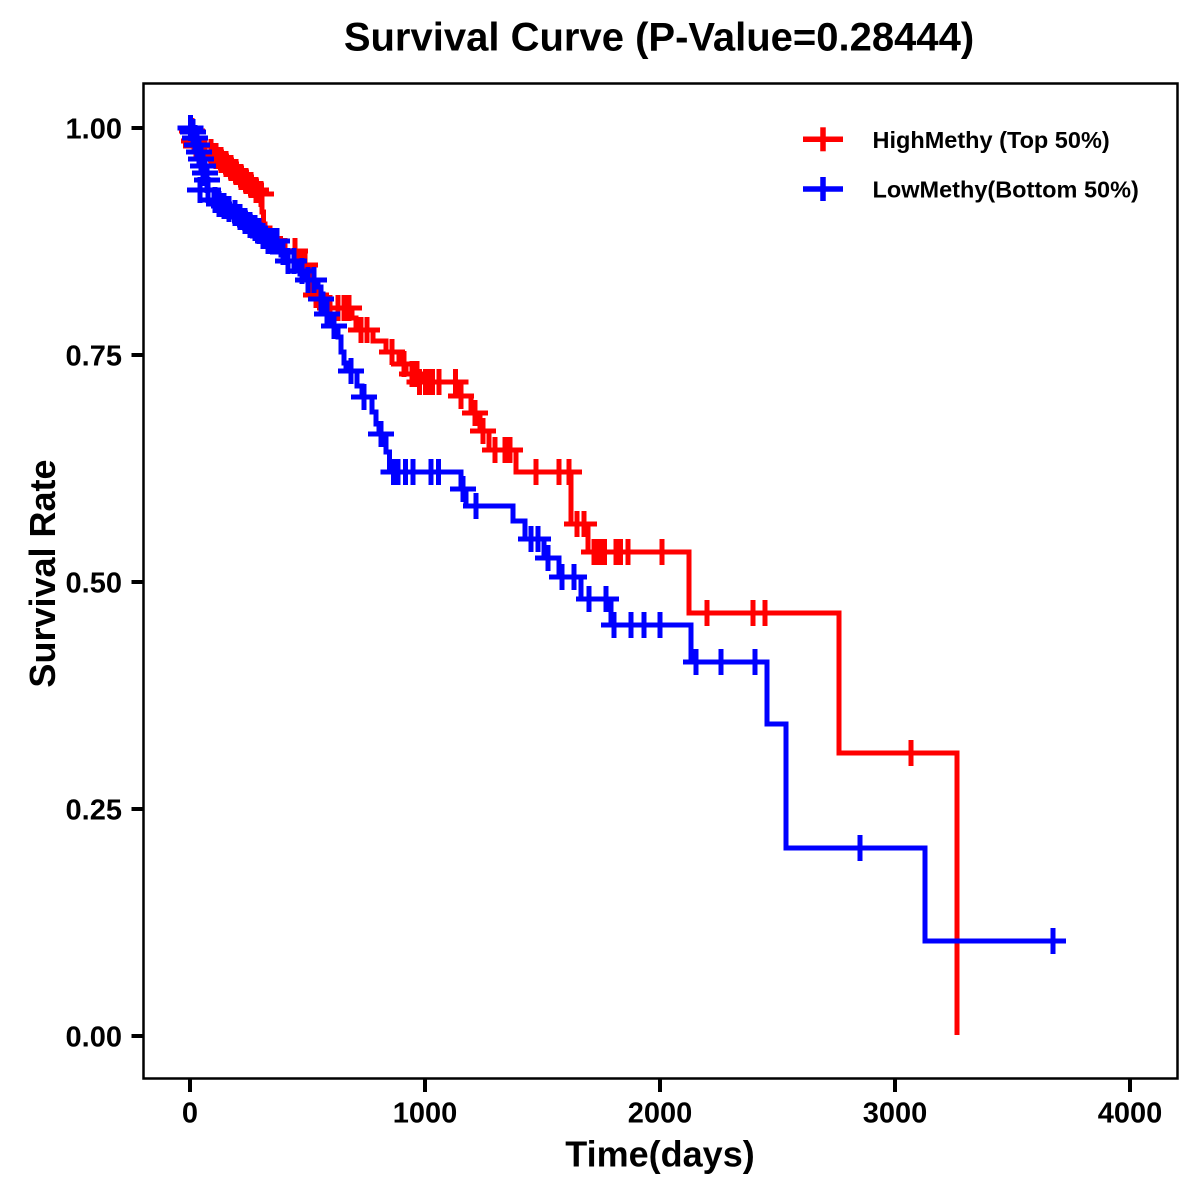 This screenshot has width=1200, height=1200. I want to click on svg-text: HighMethy (Top 50%), so click(991, 140).